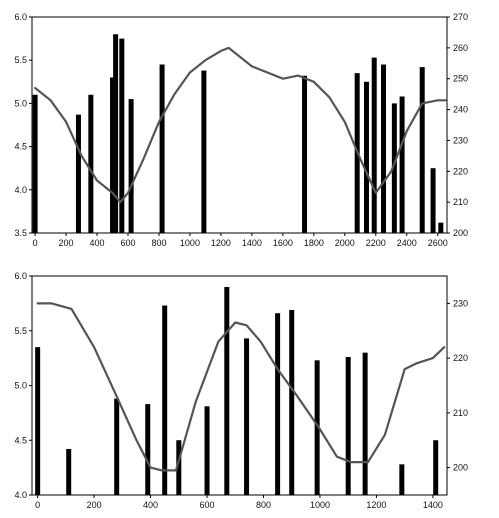 This screenshot has height=518, width=499. I want to click on chart-2-x-tick-label: 600, so click(207, 505).